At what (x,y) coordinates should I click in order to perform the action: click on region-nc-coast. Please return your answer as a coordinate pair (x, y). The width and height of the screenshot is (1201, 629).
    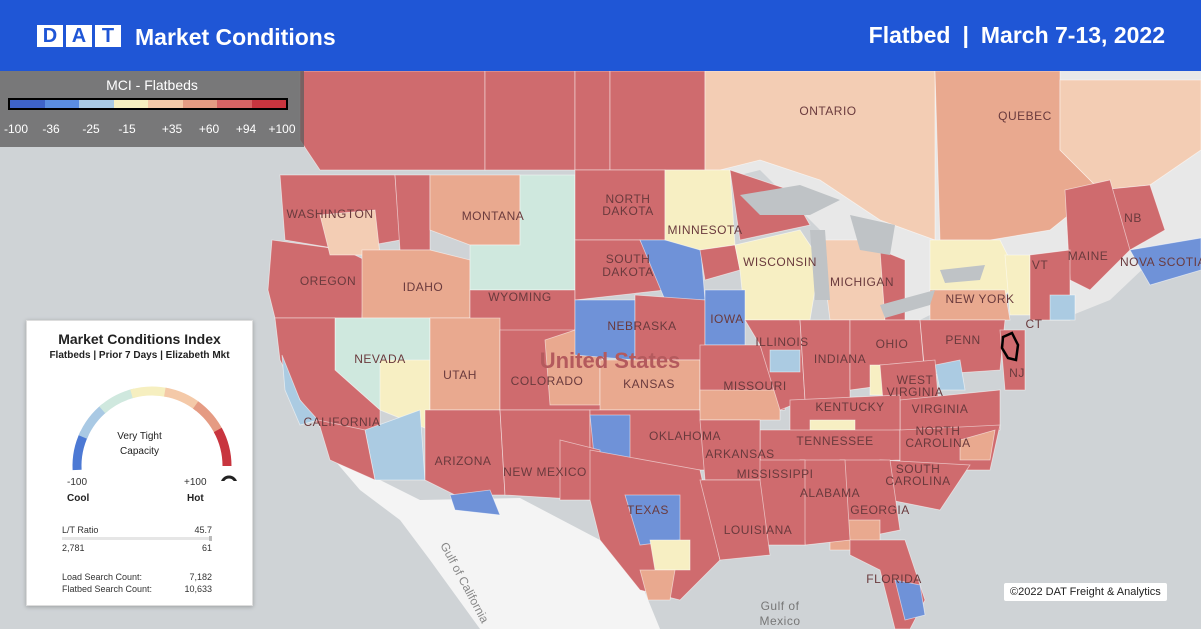
    Looking at the image, I should click on (977, 445).